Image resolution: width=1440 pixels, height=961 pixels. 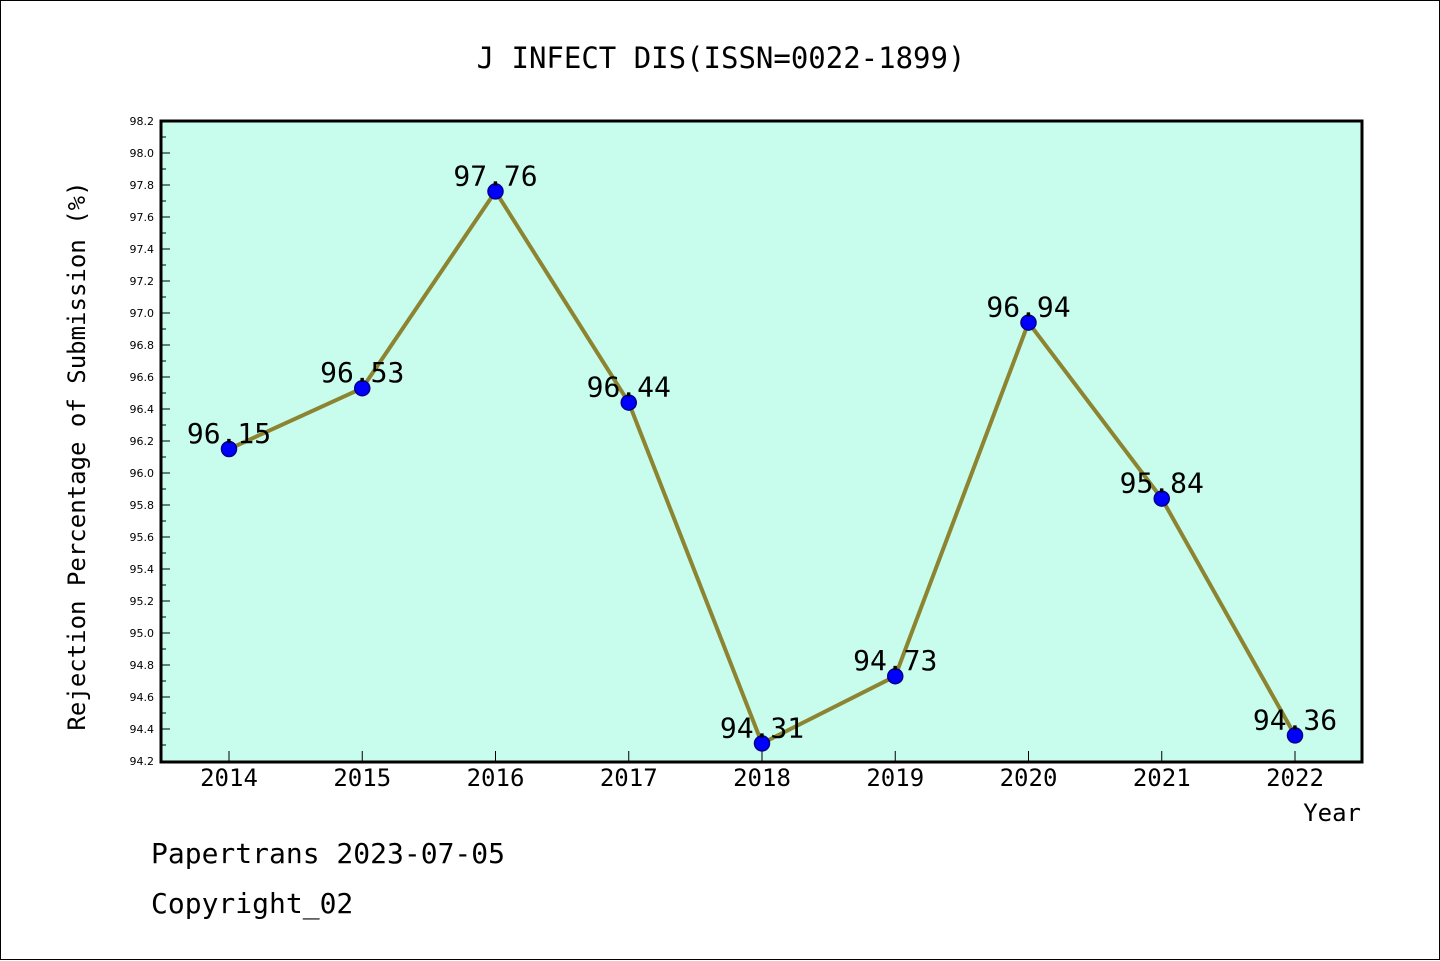 I want to click on y-tick-label: 97.6, so click(x=142, y=217).